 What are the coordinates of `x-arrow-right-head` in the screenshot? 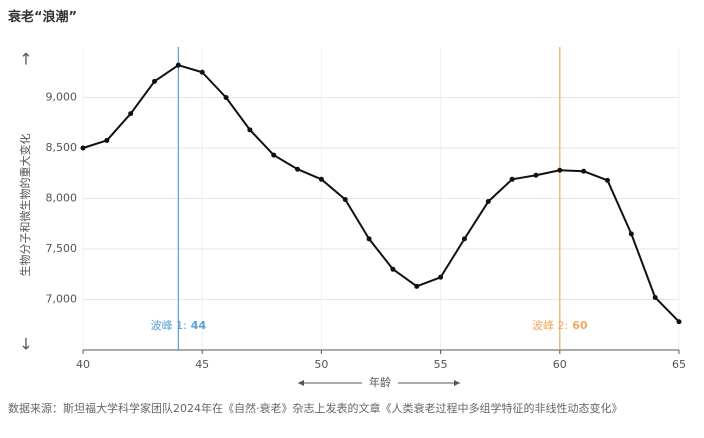 It's located at (457, 383).